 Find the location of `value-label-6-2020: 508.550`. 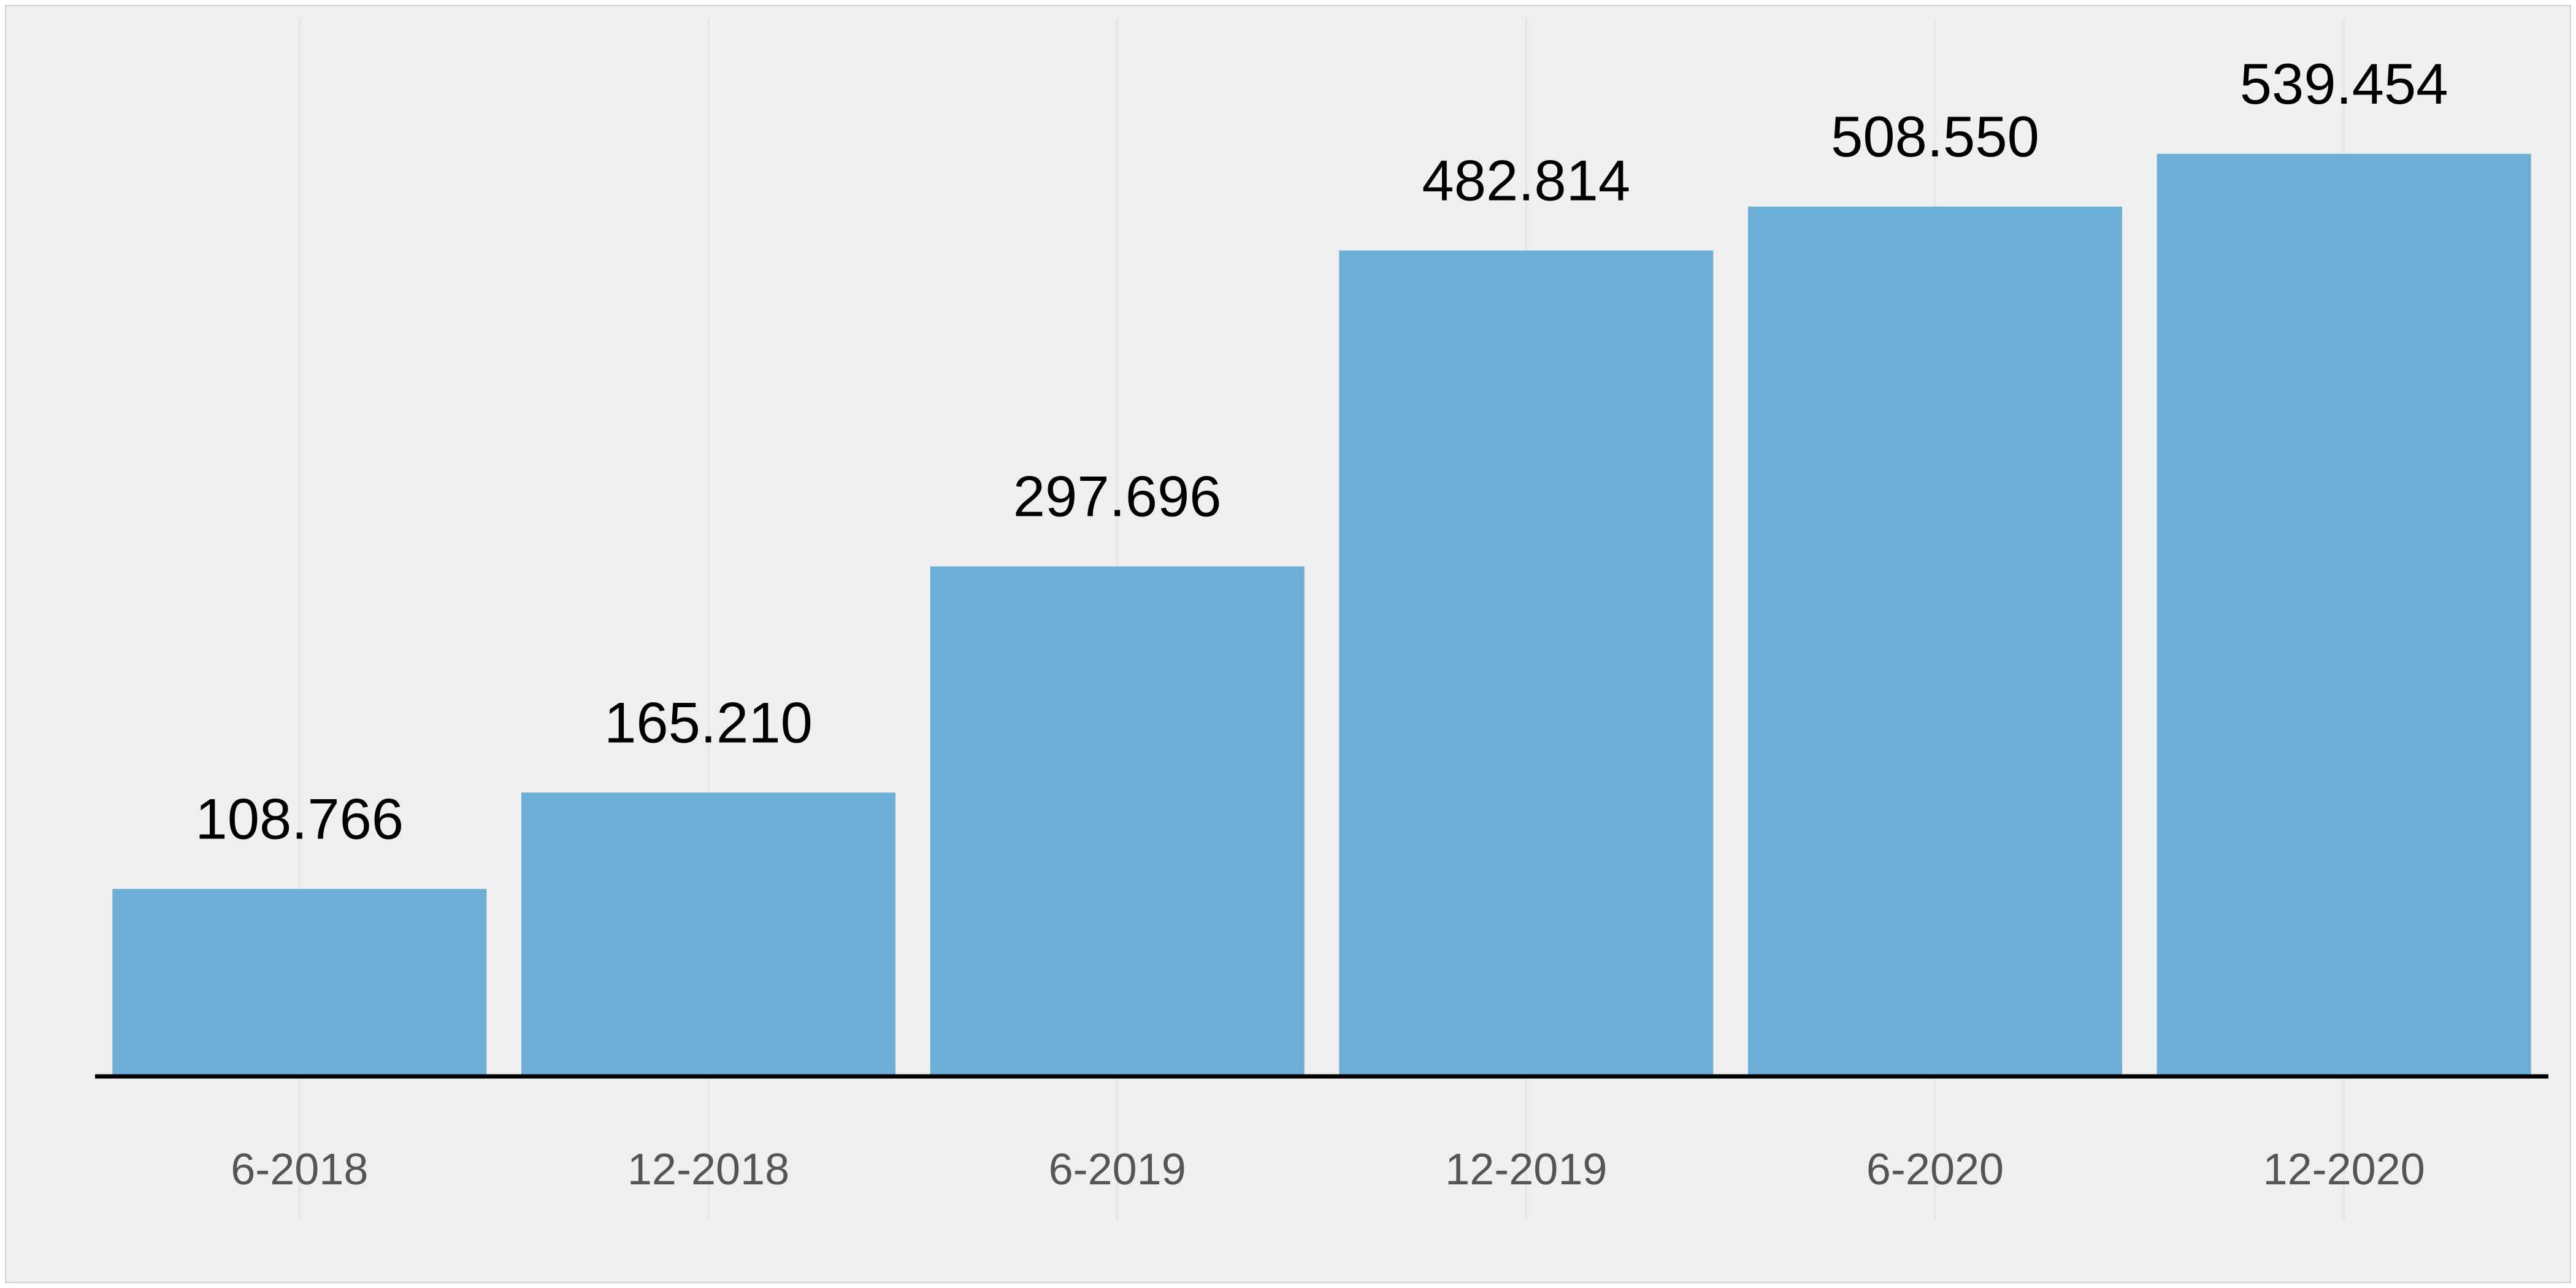

value-label-6-2020: 508.550 is located at coordinates (1935, 136).